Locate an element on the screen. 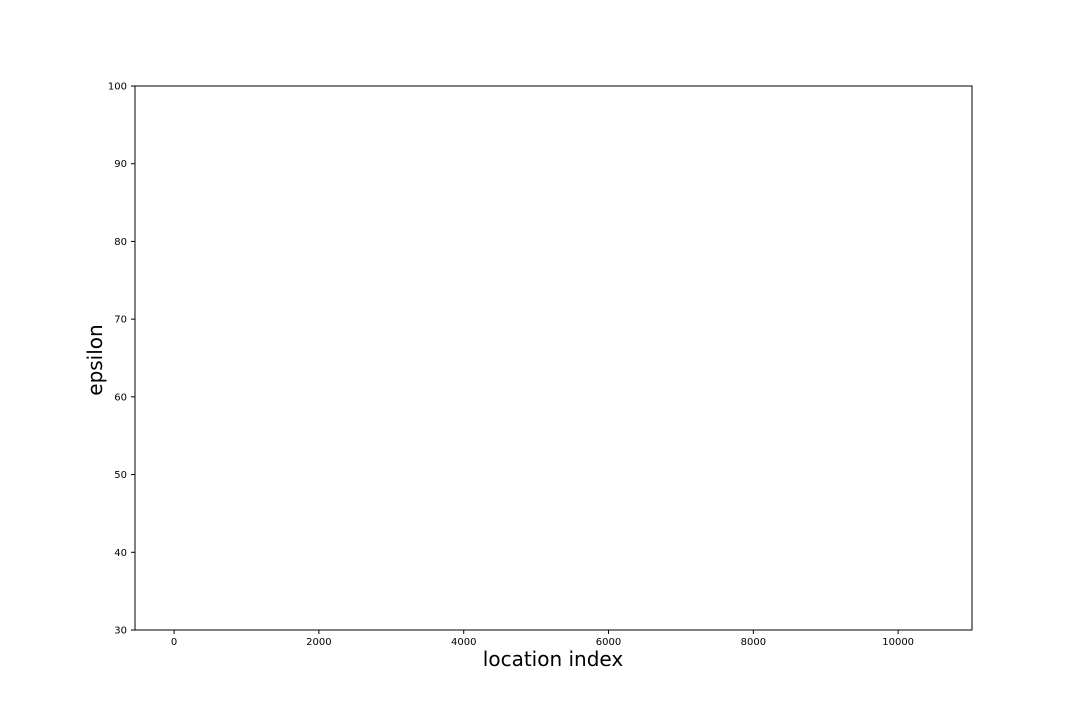 The height and width of the screenshot is (720, 1080). y-tick-label: 70 is located at coordinates (120, 320).